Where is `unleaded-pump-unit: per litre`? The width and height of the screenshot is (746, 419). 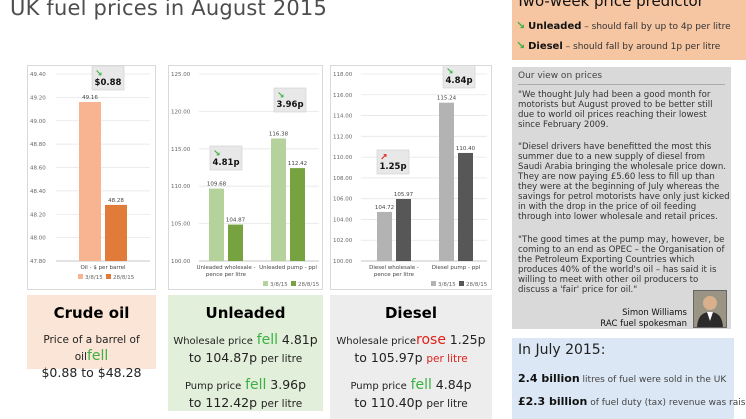
unleaded-pump-unit: per litre is located at coordinates (281, 404).